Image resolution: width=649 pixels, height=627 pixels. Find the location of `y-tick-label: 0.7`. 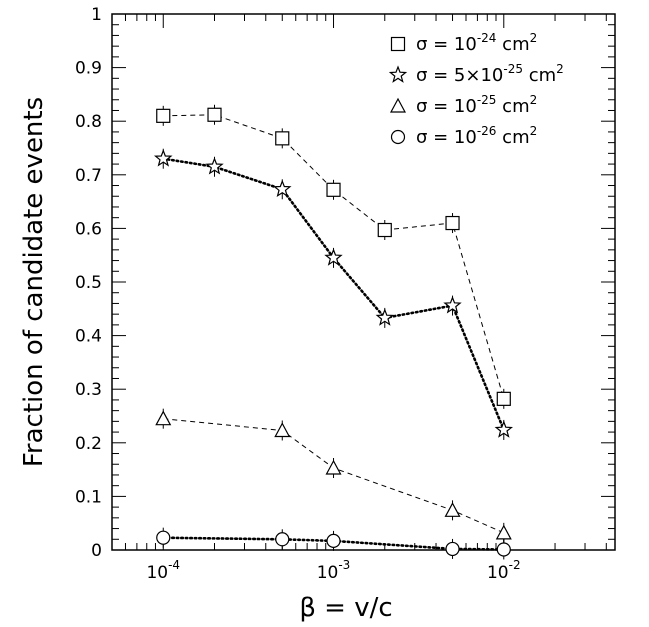

y-tick-label: 0.7 is located at coordinates (88, 176).